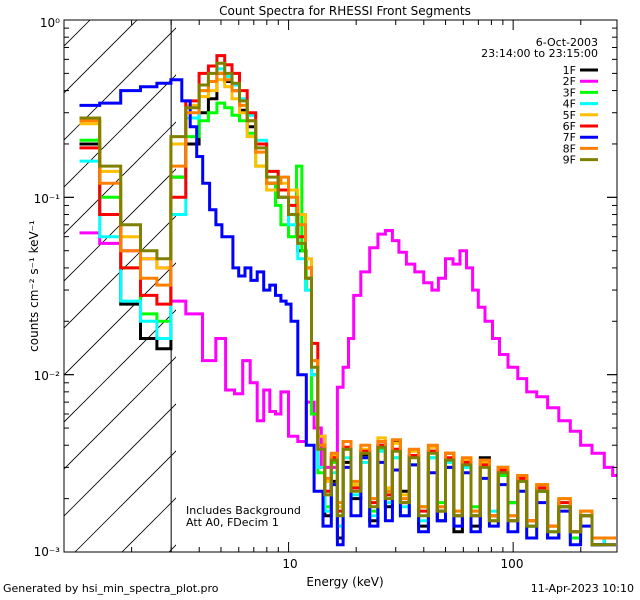 The height and width of the screenshot is (600, 640). I want to click on y-tick-label-1: 10⁻¹, so click(47, 199).